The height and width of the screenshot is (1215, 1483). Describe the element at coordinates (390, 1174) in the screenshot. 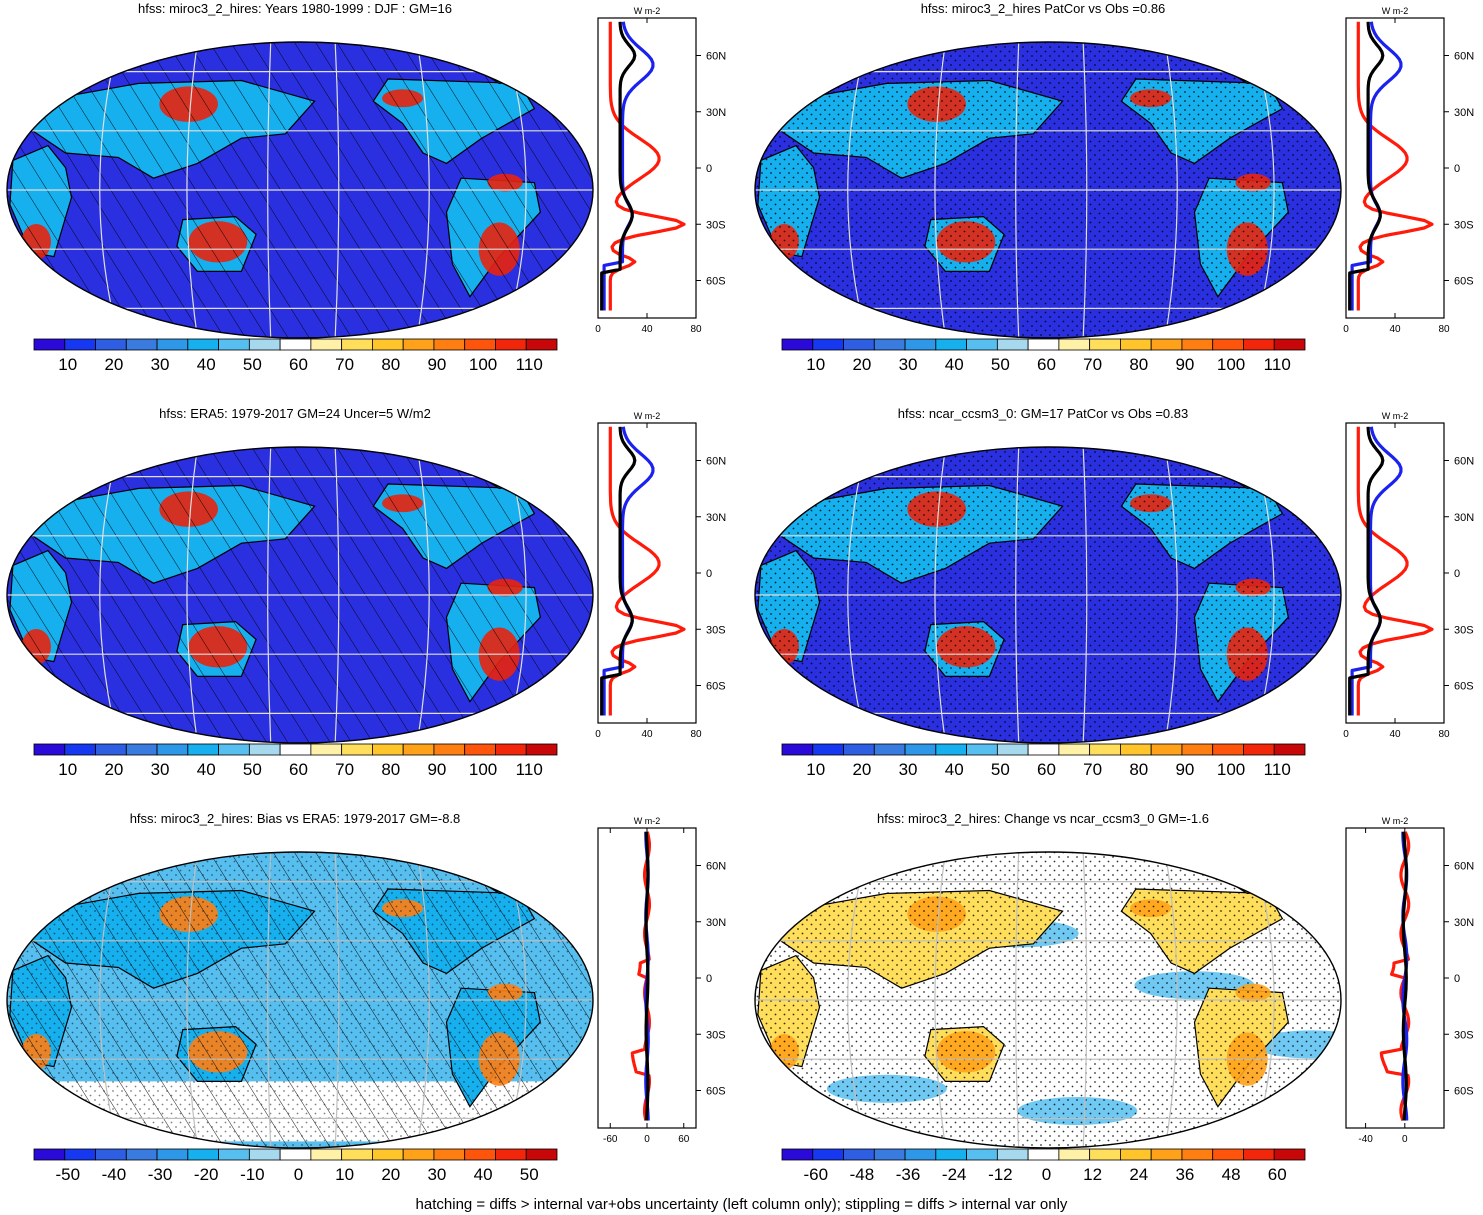

I see `colorbar-label: 20` at that location.